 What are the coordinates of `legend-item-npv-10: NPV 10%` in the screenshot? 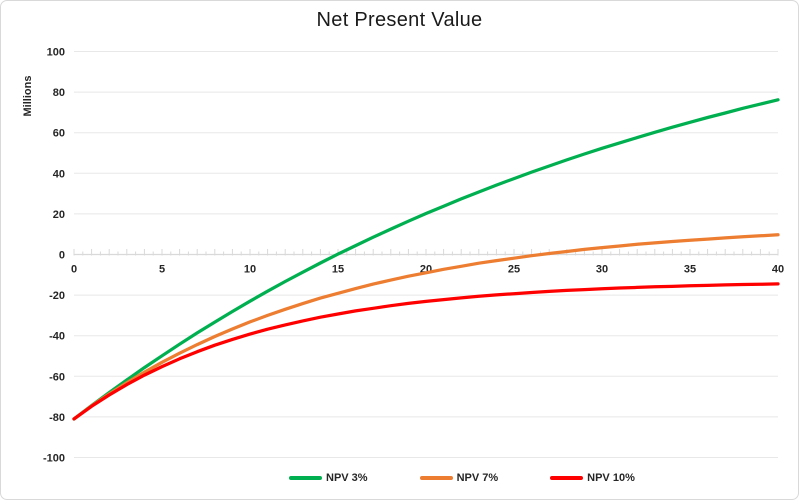 It's located at (592, 478).